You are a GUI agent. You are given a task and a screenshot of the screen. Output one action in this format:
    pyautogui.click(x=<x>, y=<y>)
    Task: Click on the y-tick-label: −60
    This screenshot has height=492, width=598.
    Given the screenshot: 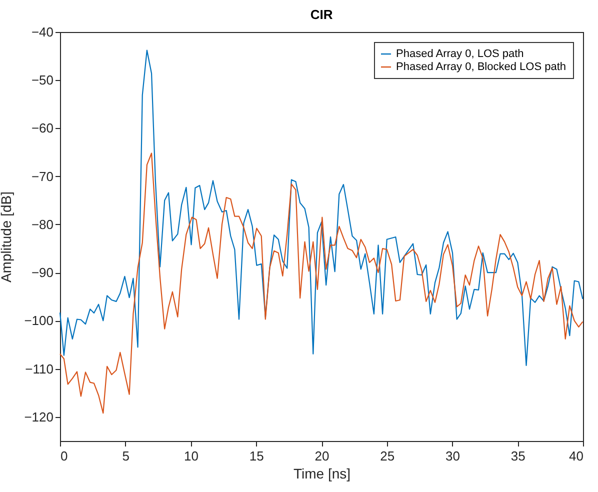 What is the action you would take?
    pyautogui.click(x=42, y=128)
    